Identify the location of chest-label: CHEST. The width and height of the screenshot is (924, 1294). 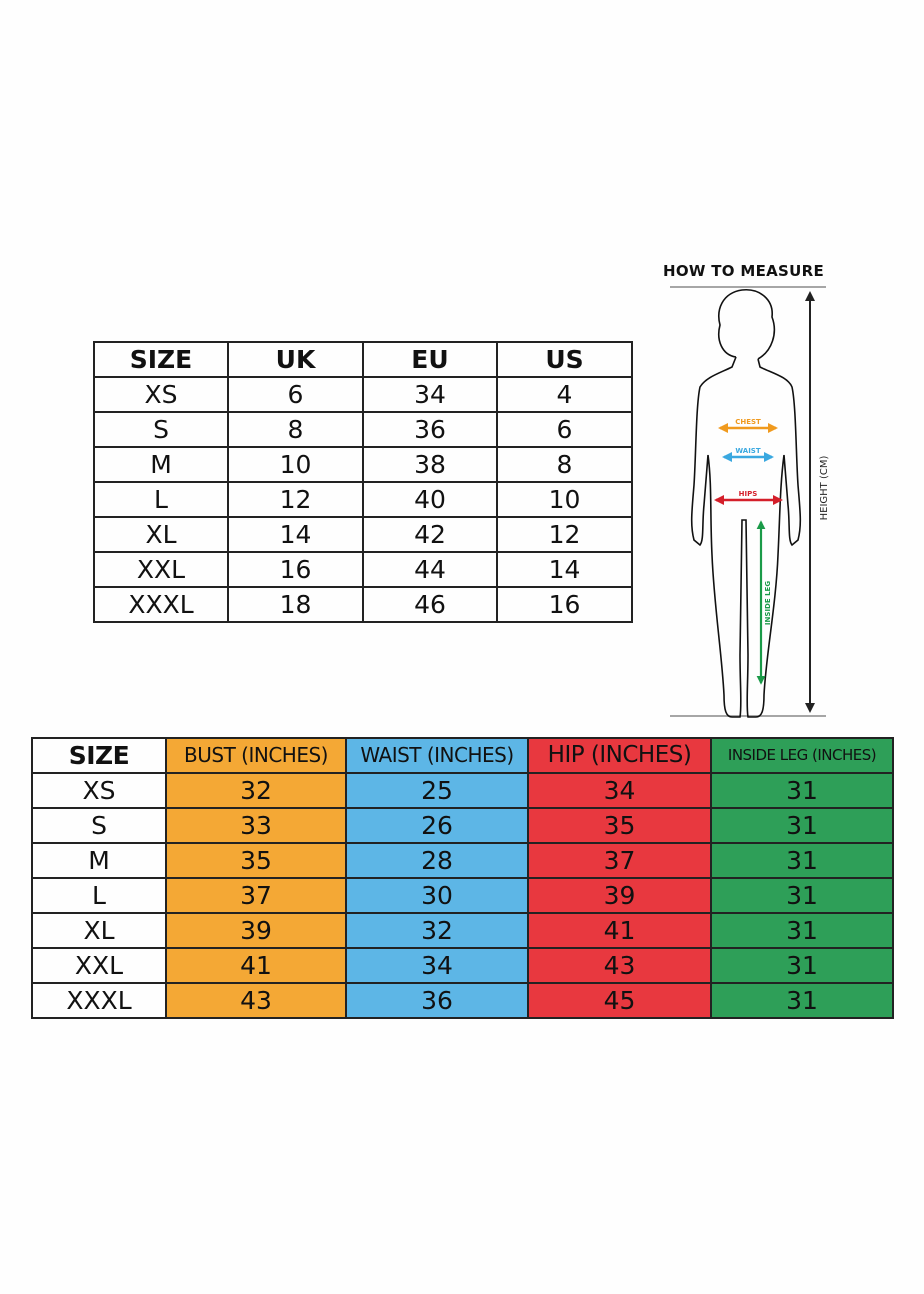
(748, 422).